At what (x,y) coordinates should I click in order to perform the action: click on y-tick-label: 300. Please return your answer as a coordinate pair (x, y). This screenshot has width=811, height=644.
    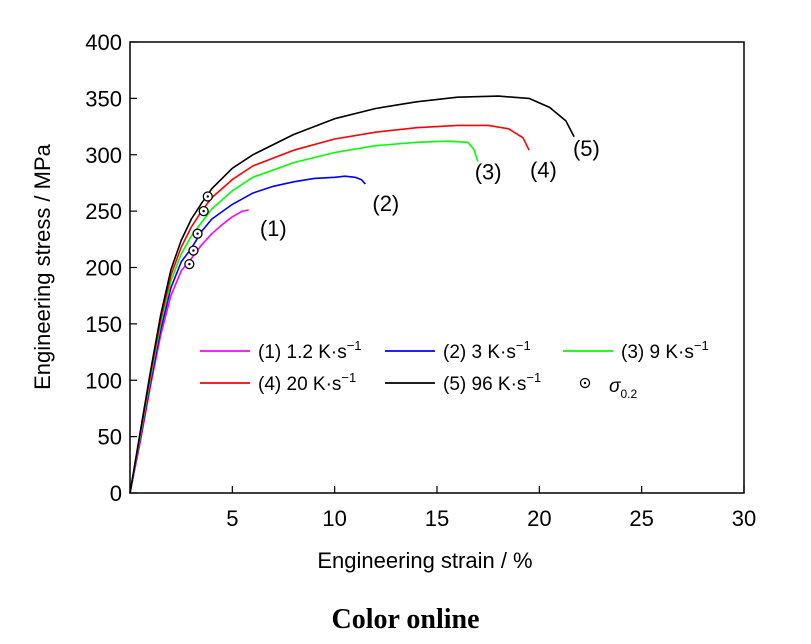
    Looking at the image, I should click on (103, 155).